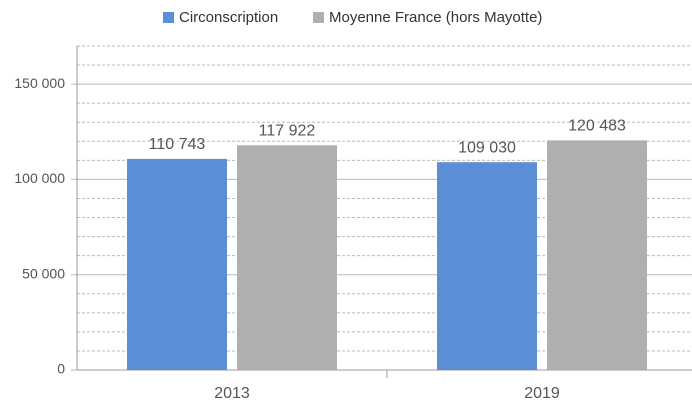 The image size is (692, 405). I want to click on legend-label: Circonscription, so click(228, 17).